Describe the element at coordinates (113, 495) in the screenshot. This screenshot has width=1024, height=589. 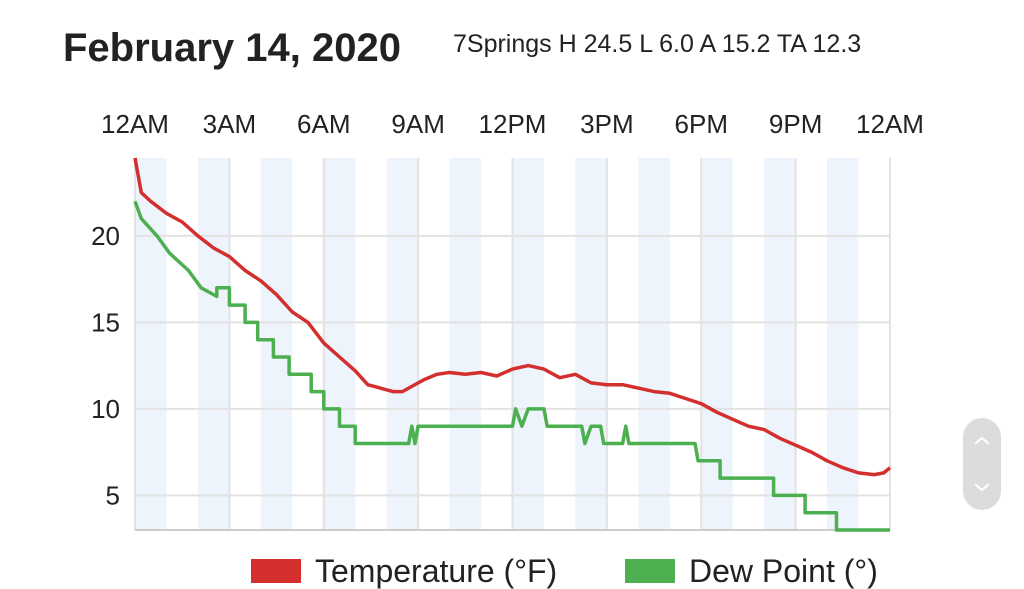
I see `y-tick-label: 5` at that location.